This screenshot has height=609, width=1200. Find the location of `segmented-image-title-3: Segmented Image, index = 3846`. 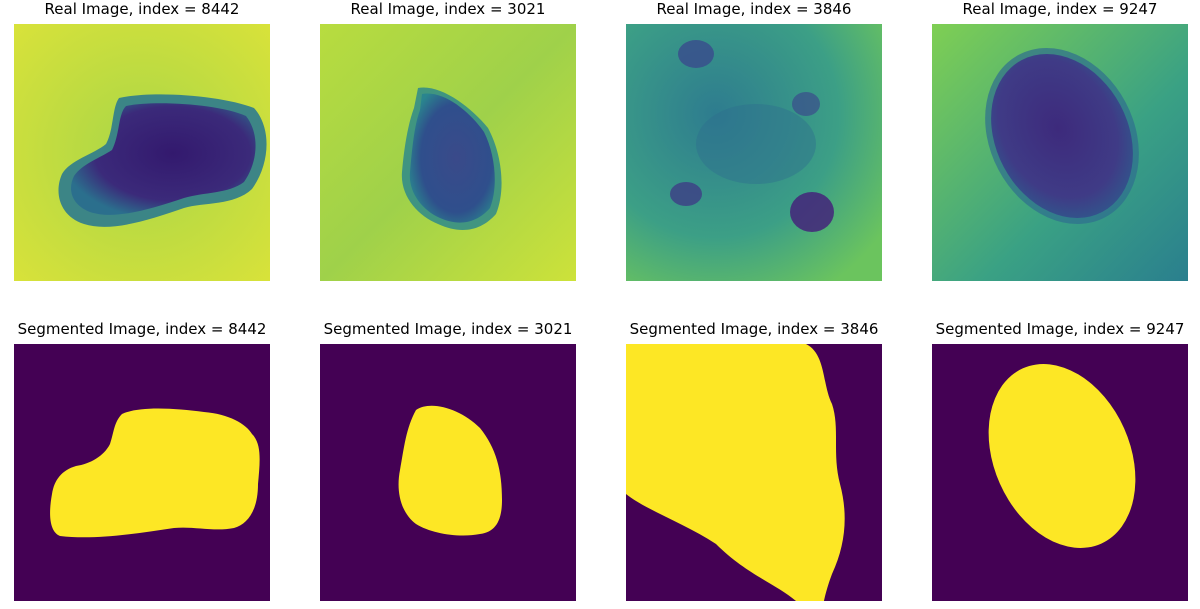

segmented-image-title-3: Segmented Image, index = 3846 is located at coordinates (754, 329).